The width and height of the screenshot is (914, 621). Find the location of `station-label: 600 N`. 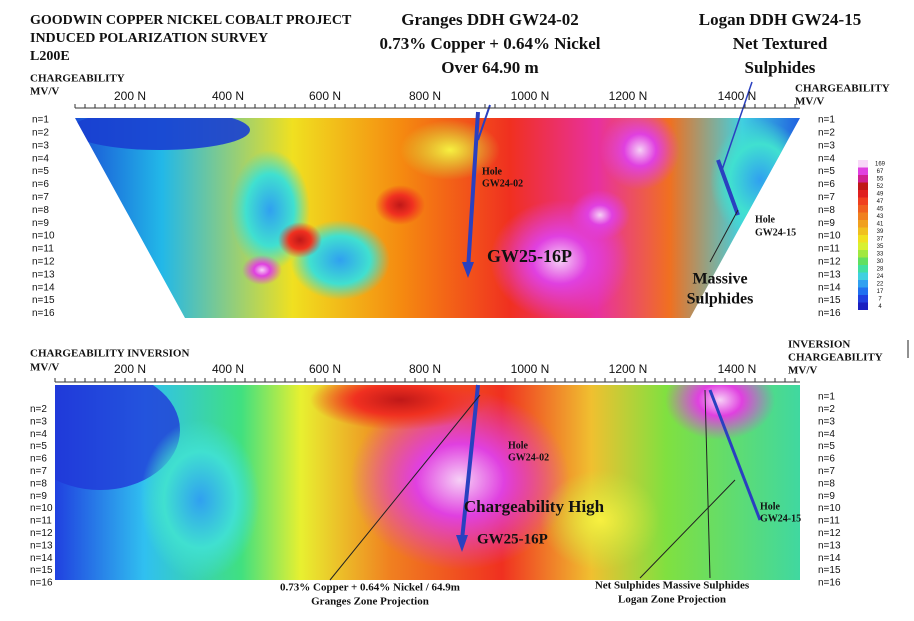

station-label: 600 N is located at coordinates (325, 369).